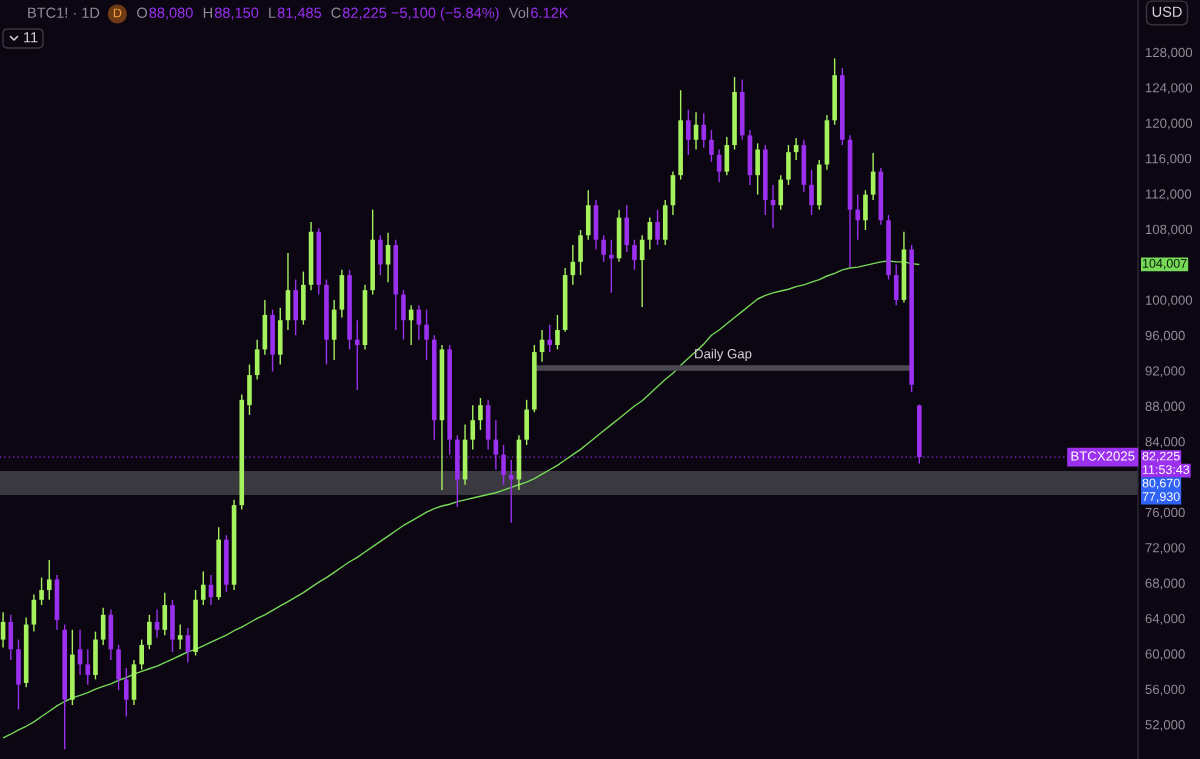 The width and height of the screenshot is (1200, 759). Describe the element at coordinates (420, 14) in the screenshot. I see `annotation: 82,225 −5,100 (−5.84%)` at that location.